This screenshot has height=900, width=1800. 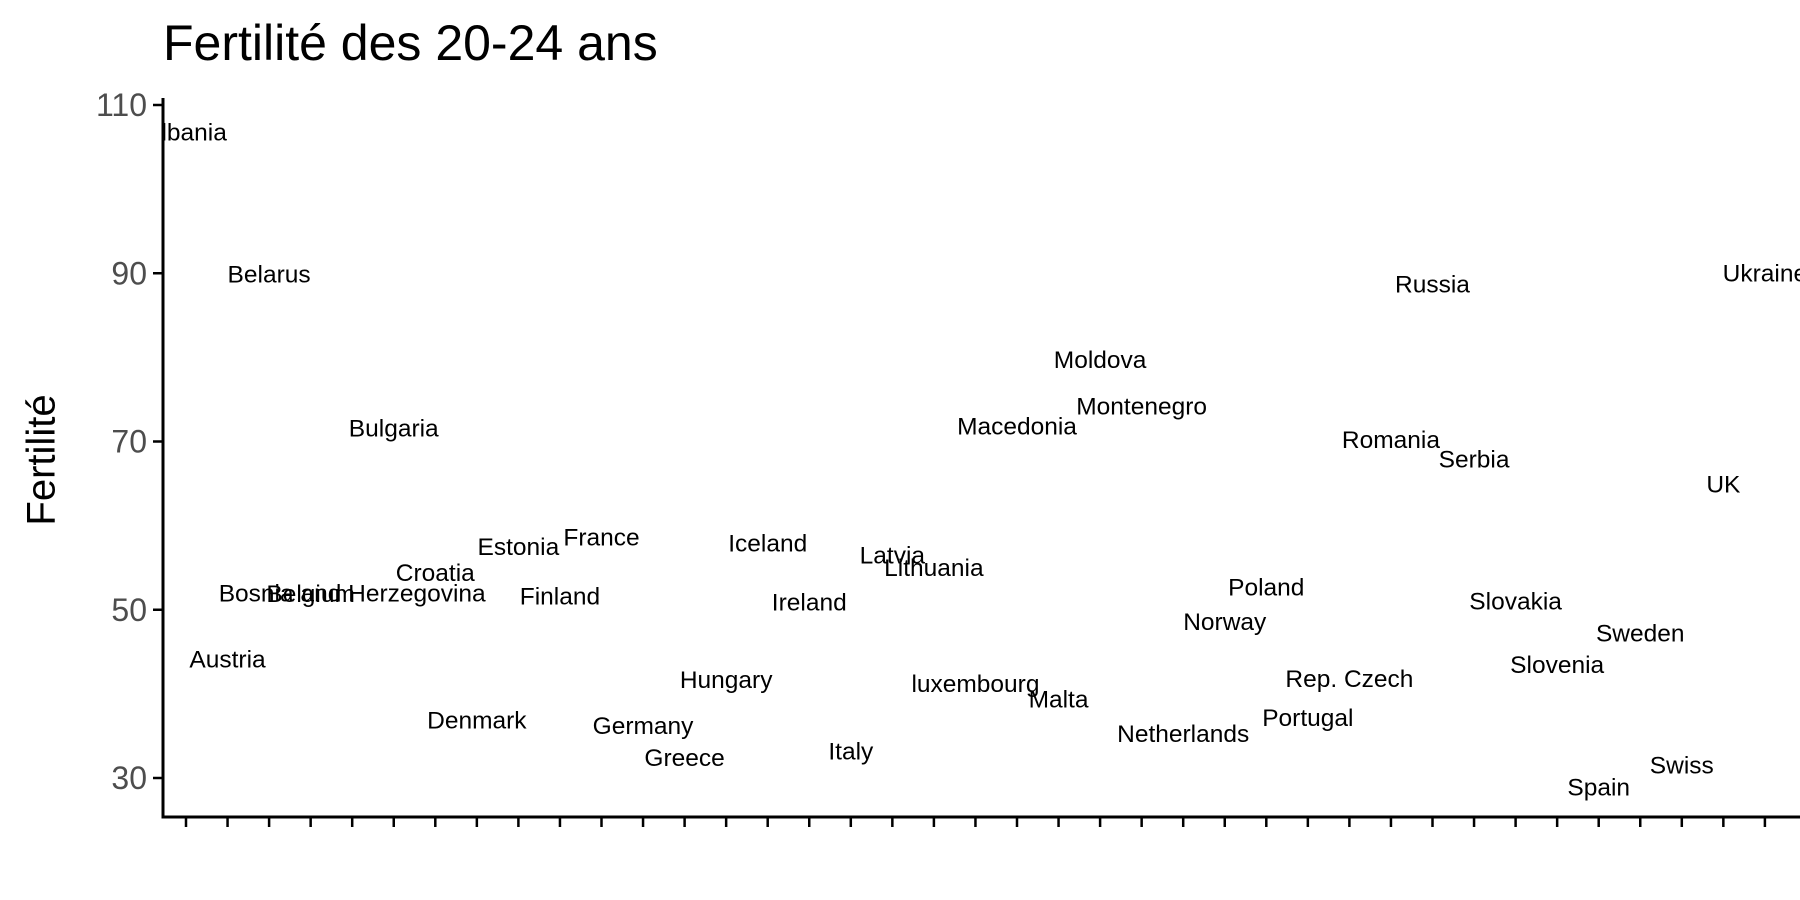 I want to click on data-point-label: Lithuania, so click(x=934, y=568).